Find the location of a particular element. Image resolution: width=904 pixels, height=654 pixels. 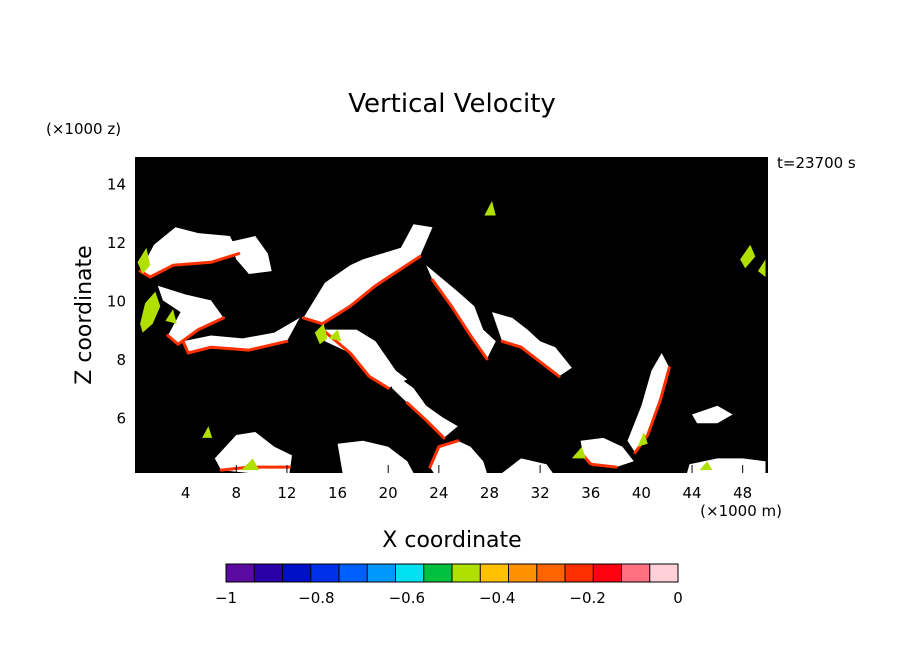

colorbar is located at coordinates (452, 573).